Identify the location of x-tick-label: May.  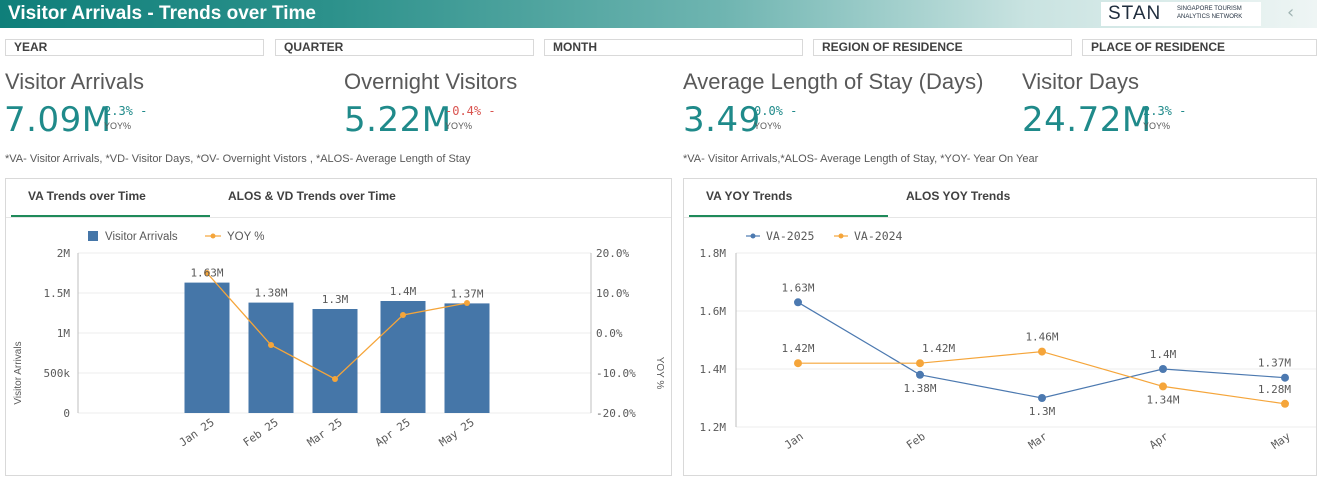
(1281, 441).